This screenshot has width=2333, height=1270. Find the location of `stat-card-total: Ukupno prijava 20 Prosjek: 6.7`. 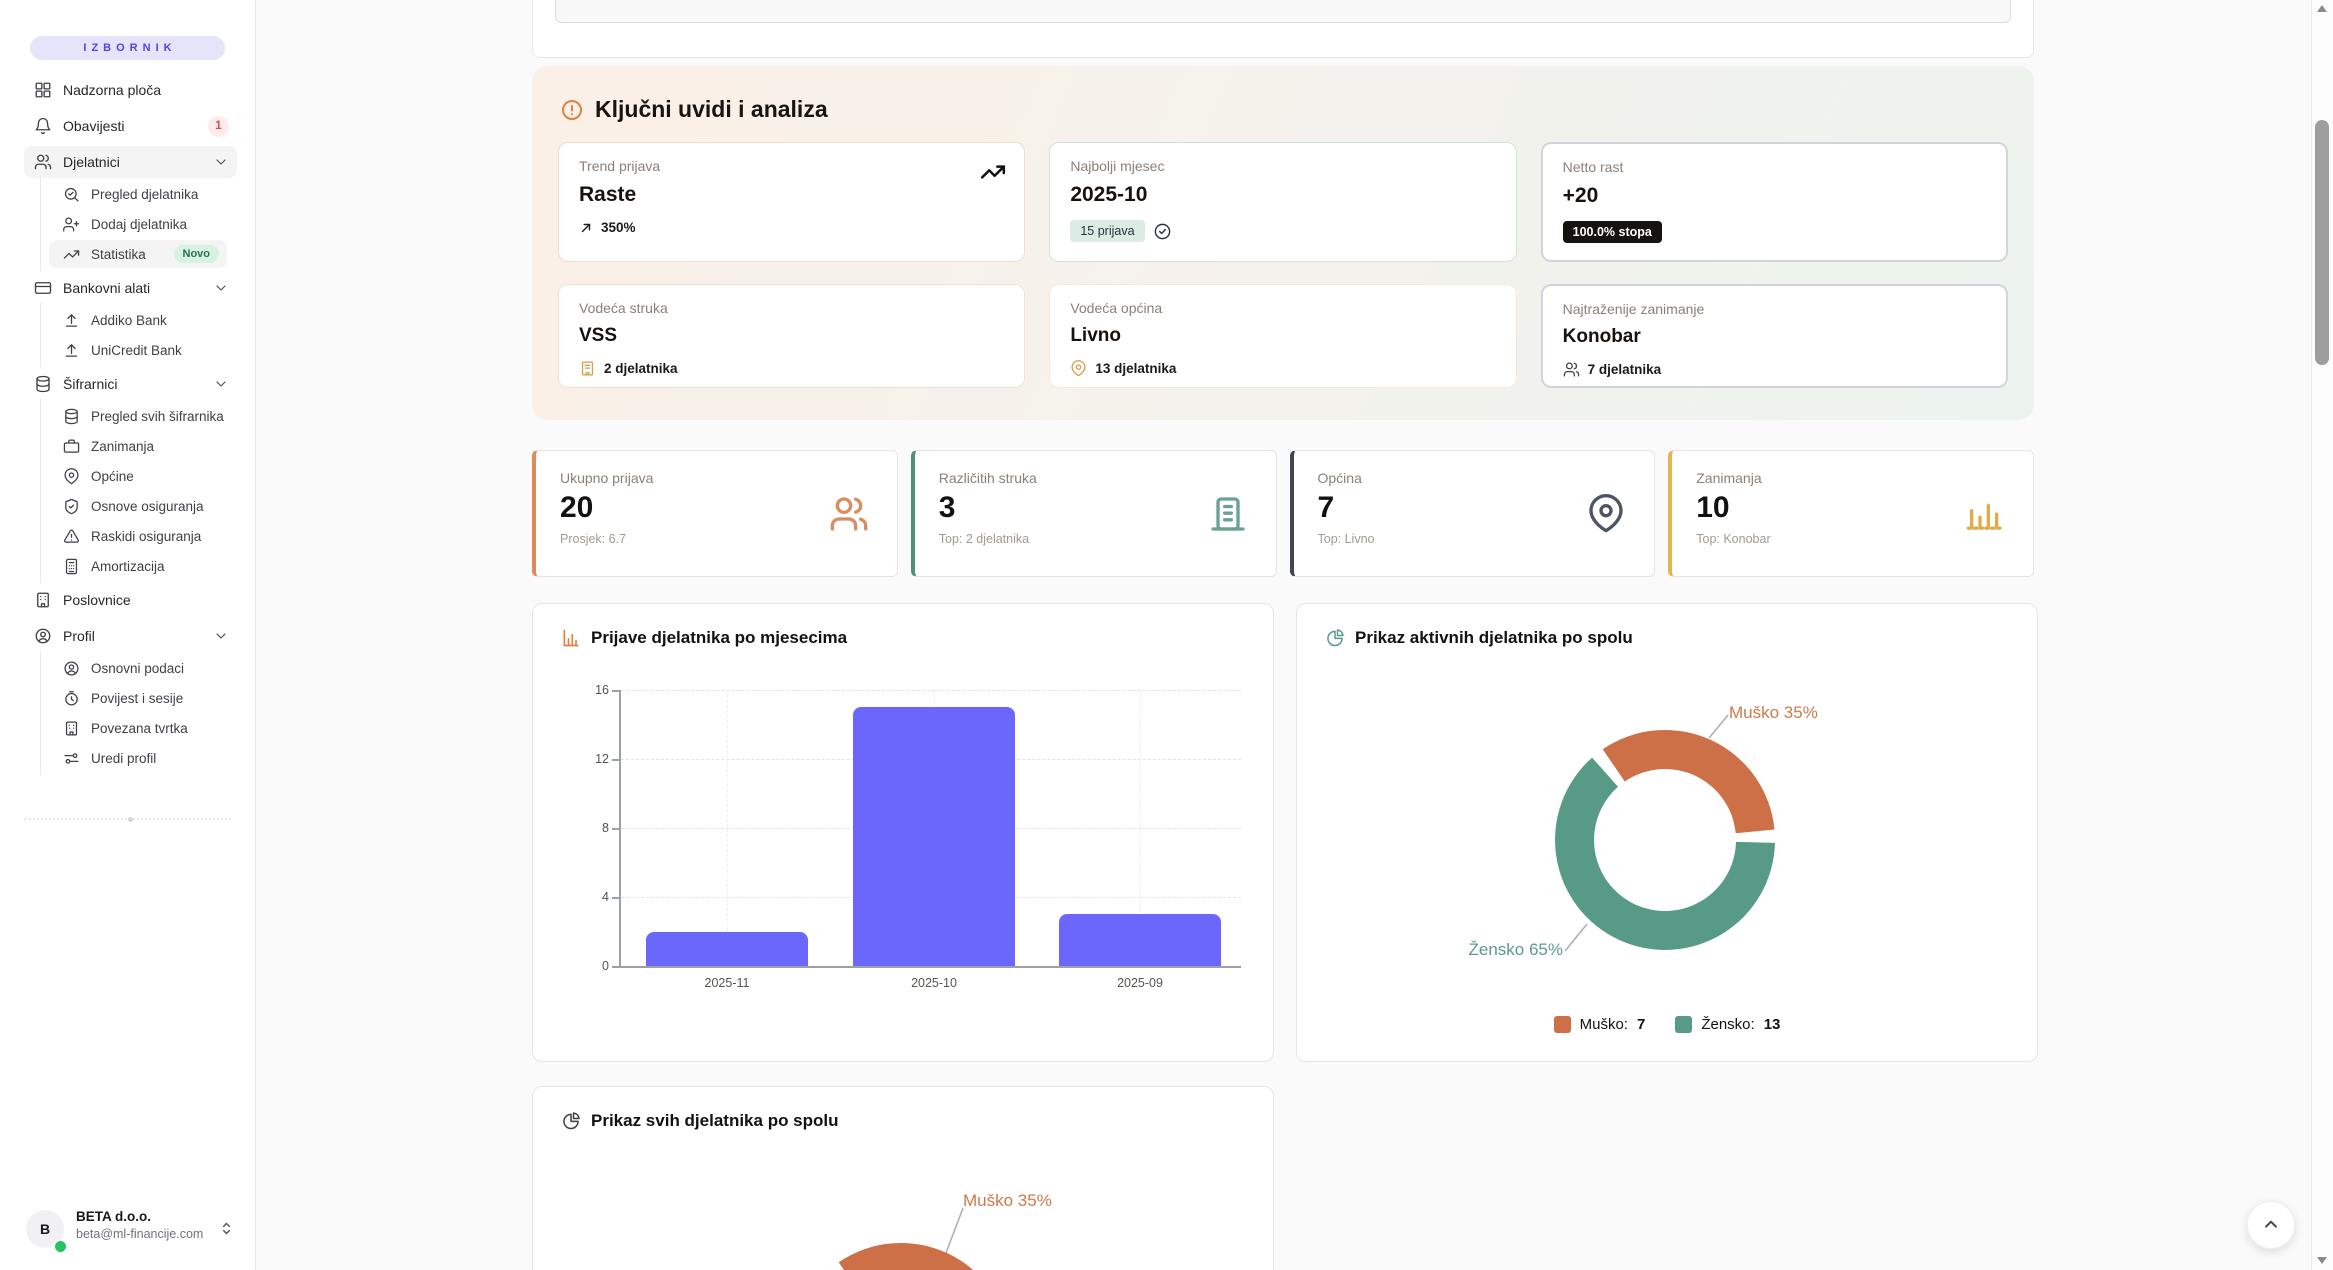

stat-card-total: Ukupno prijava 20 Prosjek: 6.7 is located at coordinates (715, 513).